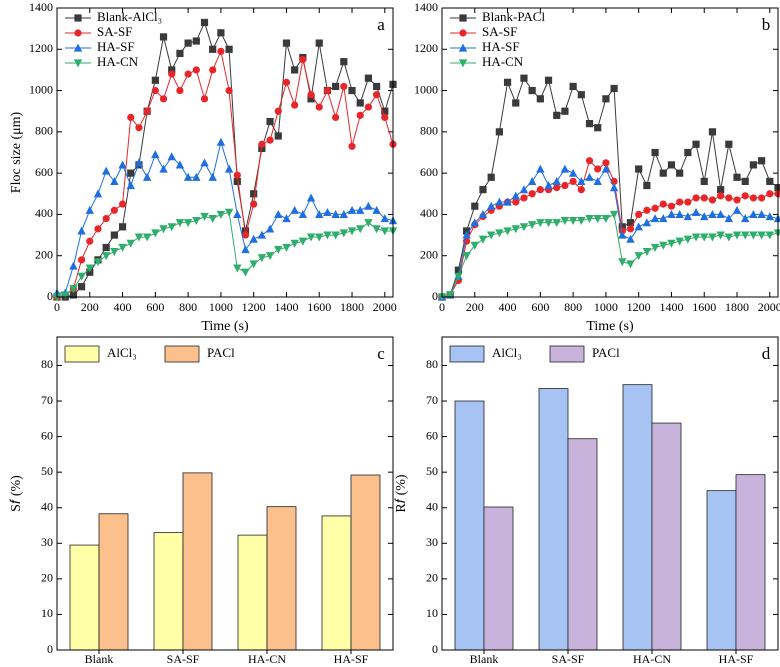 Image resolution: width=780 pixels, height=667 pixels. Describe the element at coordinates (513, 16) in the screenshot. I see `legend-label: Blank-PACl` at that location.